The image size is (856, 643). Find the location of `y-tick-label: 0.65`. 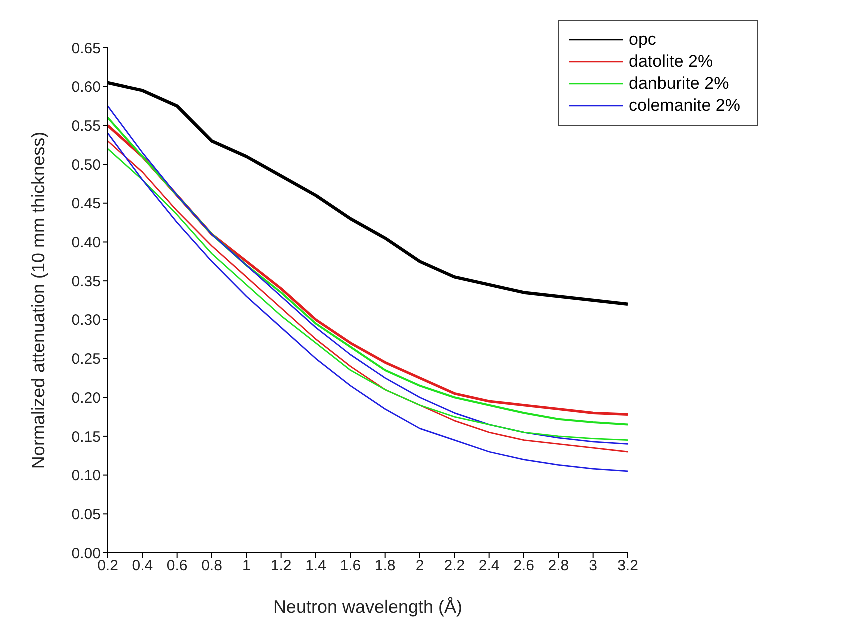

y-tick-label: 0.65 is located at coordinates (86, 49).